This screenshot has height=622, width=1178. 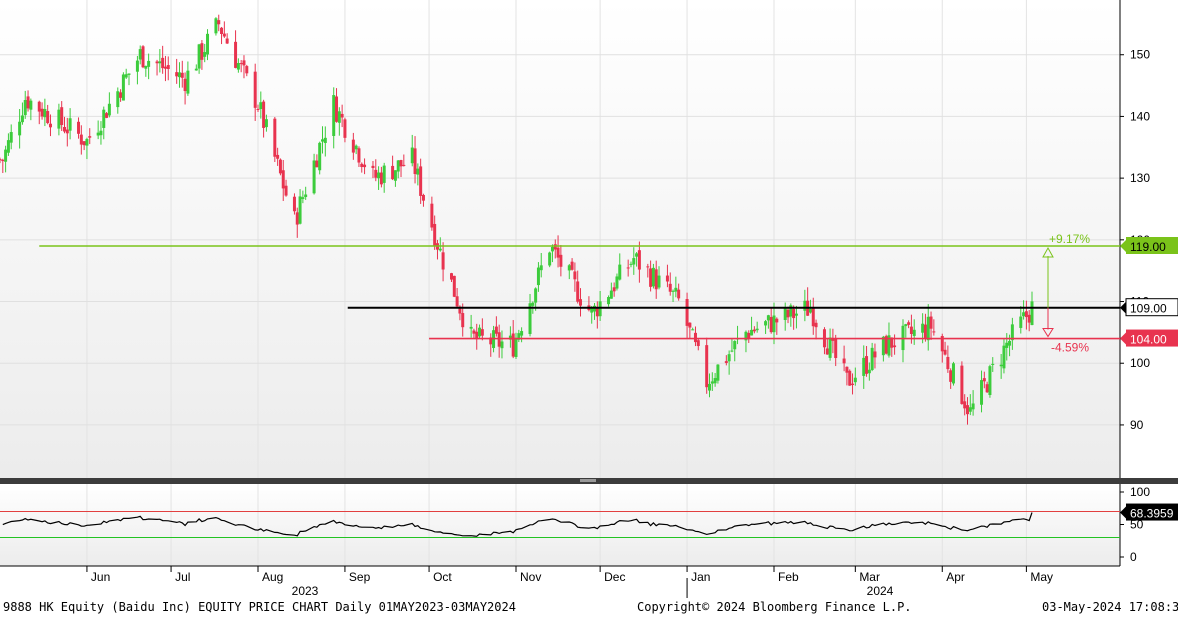 I want to click on price-label-text: 104.00, so click(x=1148, y=340).